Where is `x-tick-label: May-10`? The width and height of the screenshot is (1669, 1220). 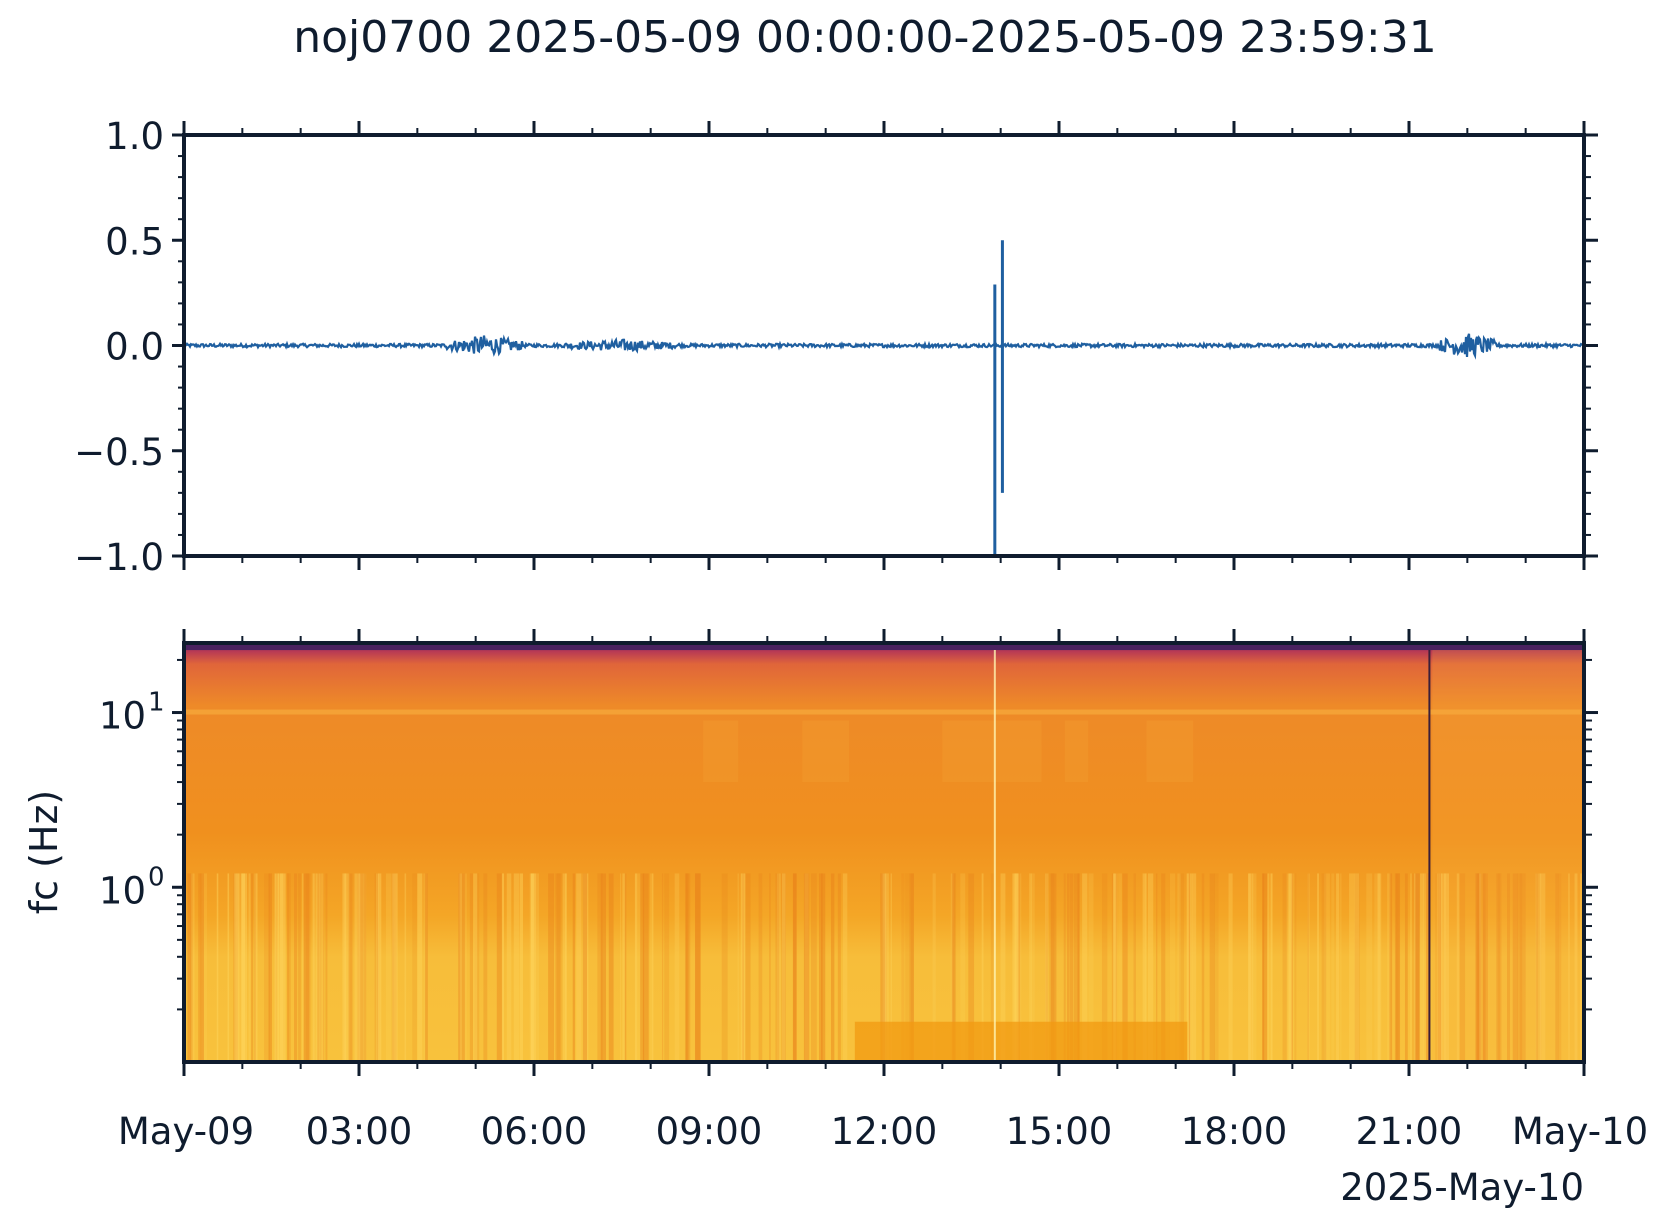 x-tick-label: May-10 is located at coordinates (1580, 1131).